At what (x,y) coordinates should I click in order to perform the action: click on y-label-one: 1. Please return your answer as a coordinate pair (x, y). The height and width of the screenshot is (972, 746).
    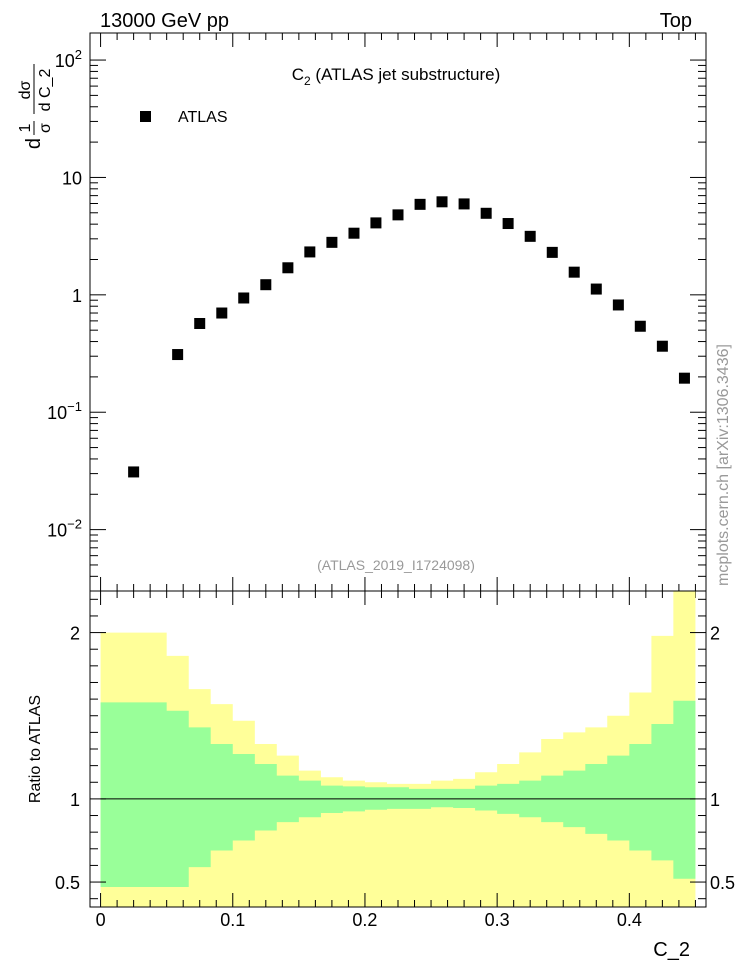
    Looking at the image, I should click on (25, 127).